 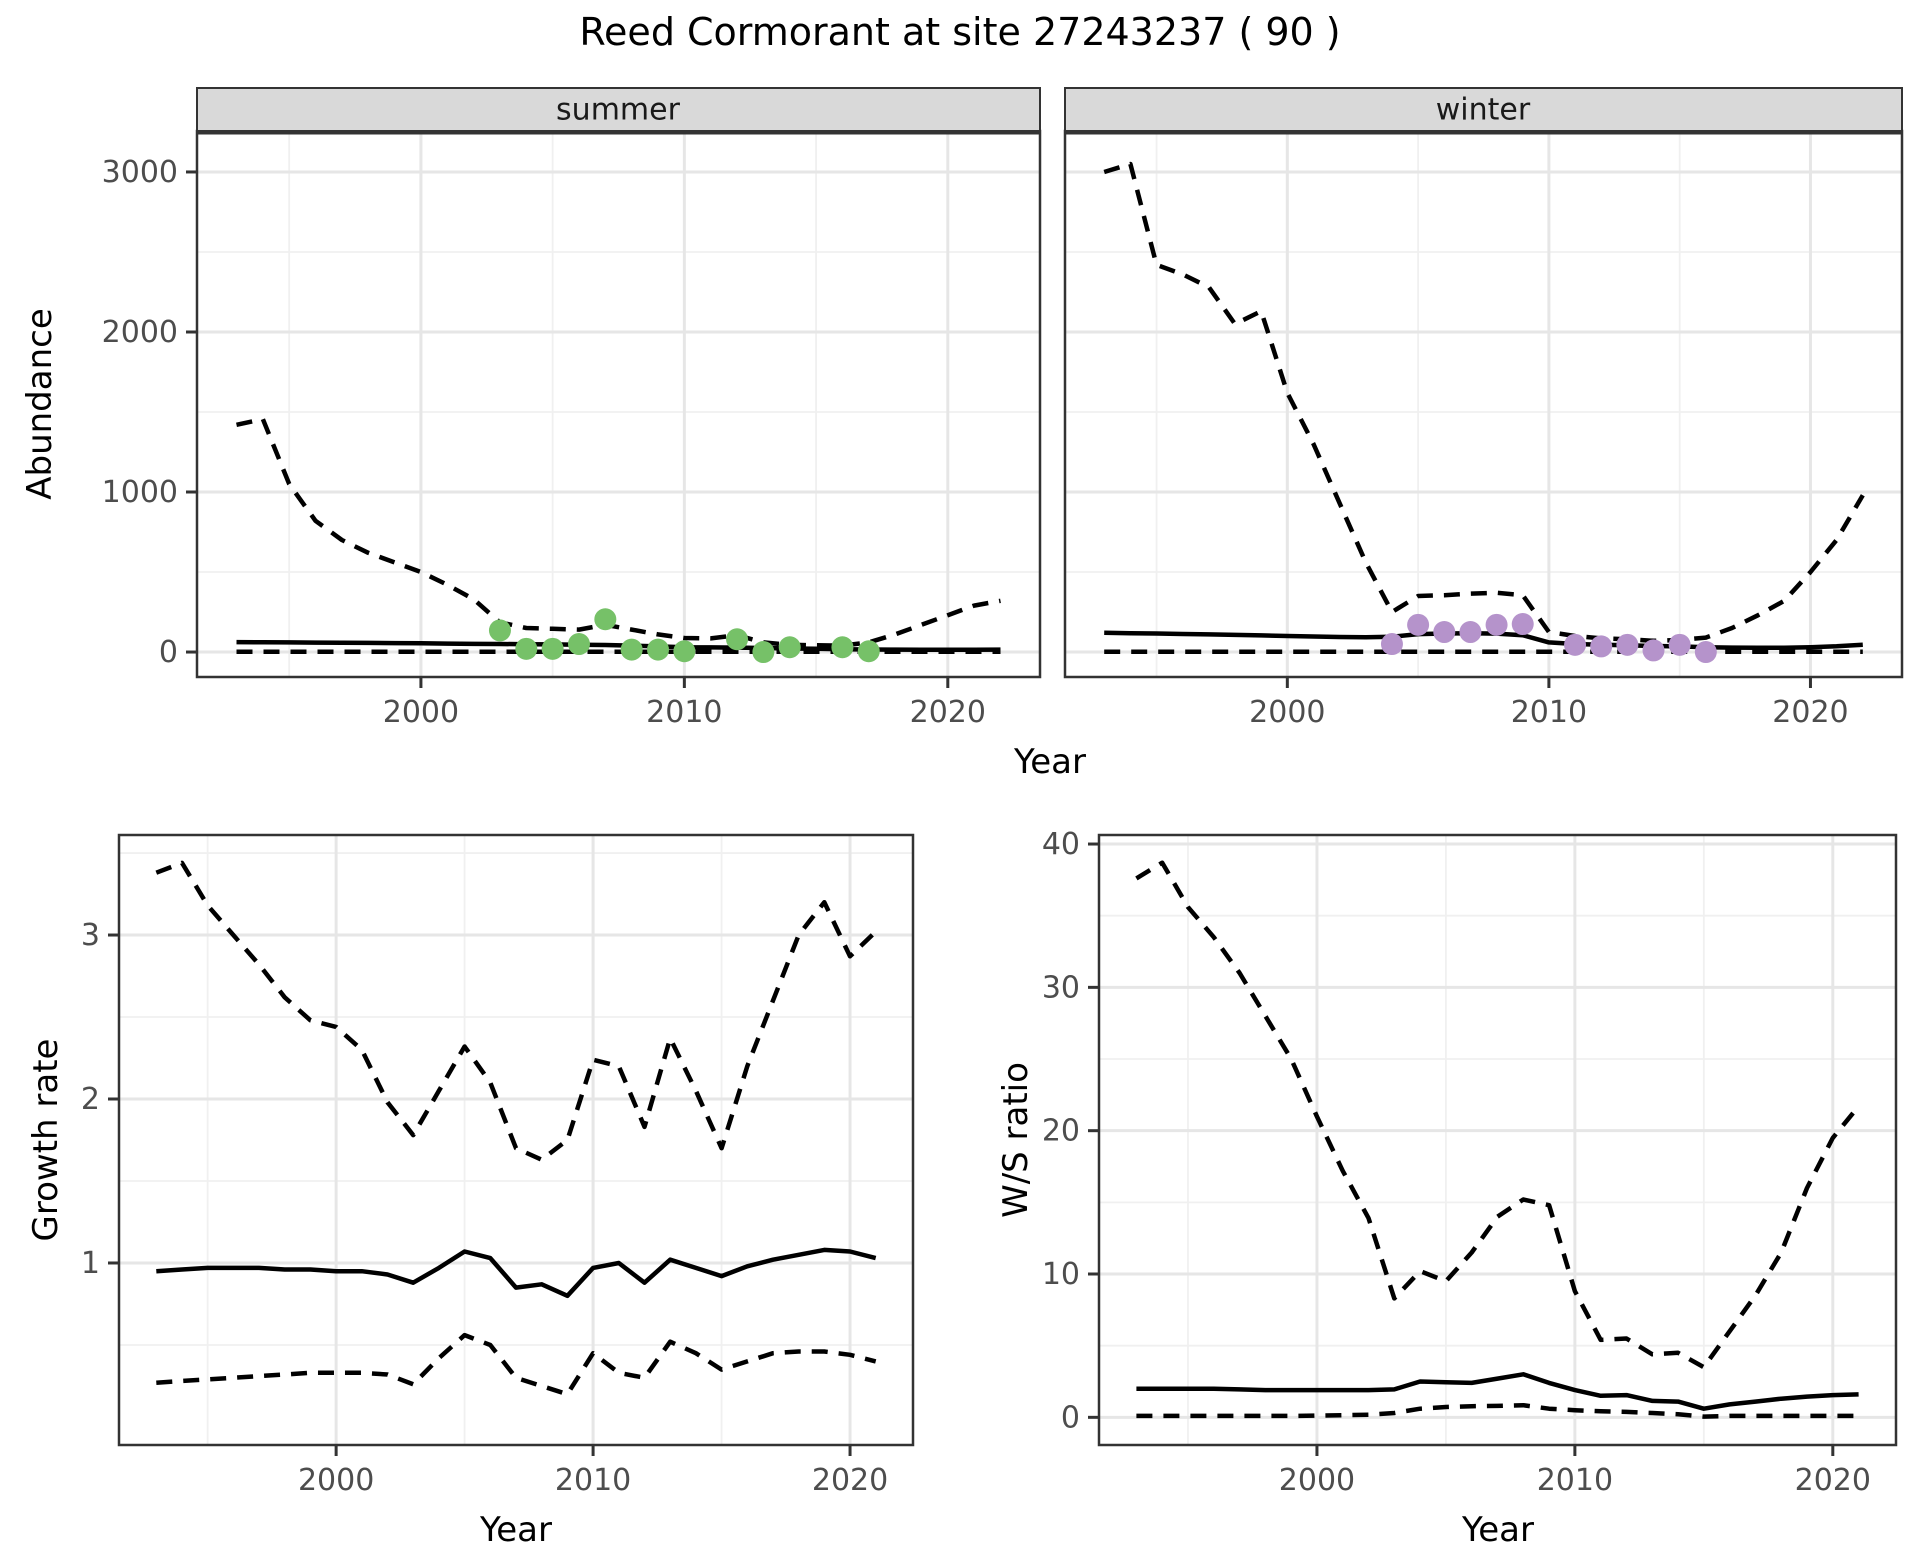 What do you see at coordinates (140, 492) in the screenshot?
I see `y-tick-label: 1000` at bounding box center [140, 492].